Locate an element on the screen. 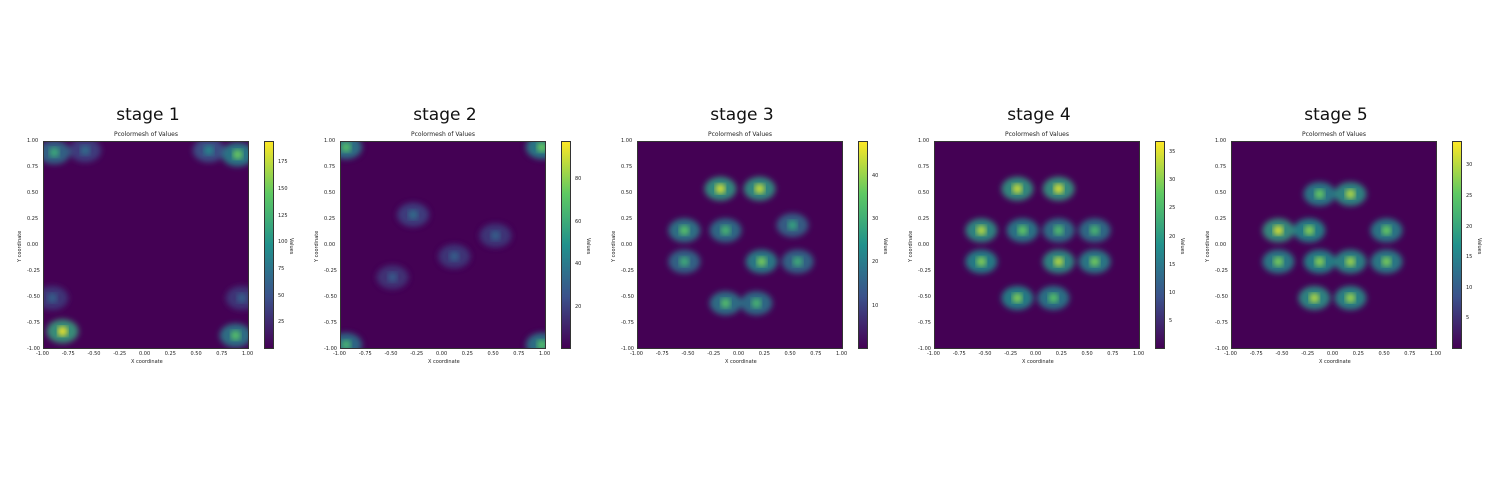  x-tick-label: -0.25 is located at coordinates (119, 354).